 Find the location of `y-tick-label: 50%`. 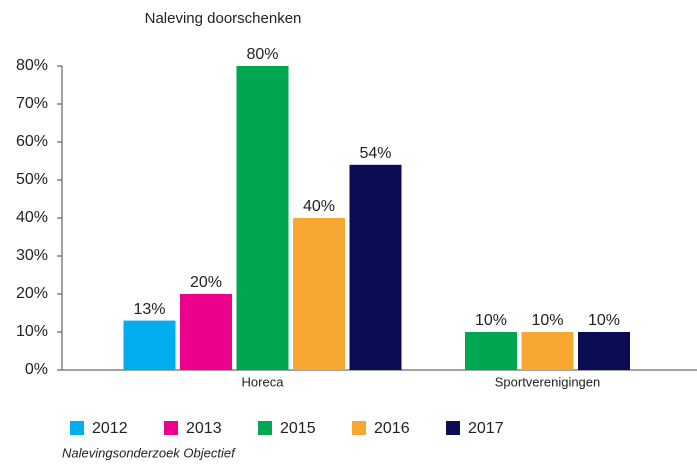

y-tick-label: 50% is located at coordinates (32, 179).